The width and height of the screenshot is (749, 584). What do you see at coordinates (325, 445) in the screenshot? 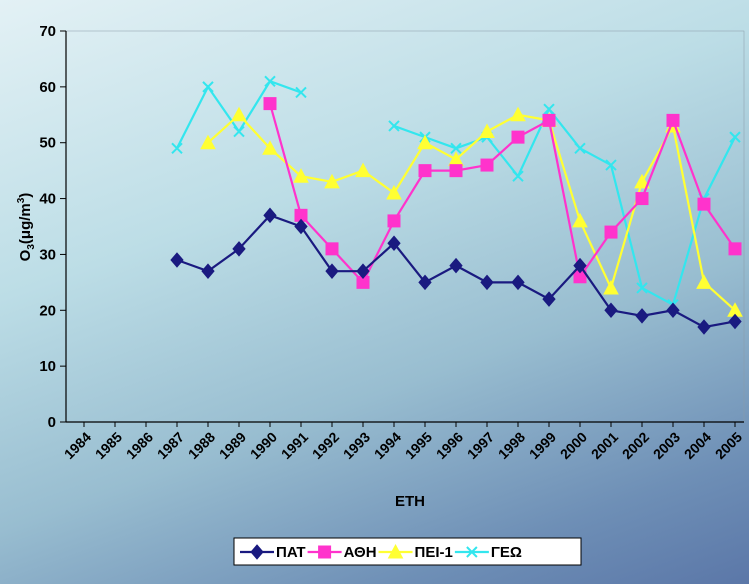
I see `x-tick-label: 1992` at bounding box center [325, 445].